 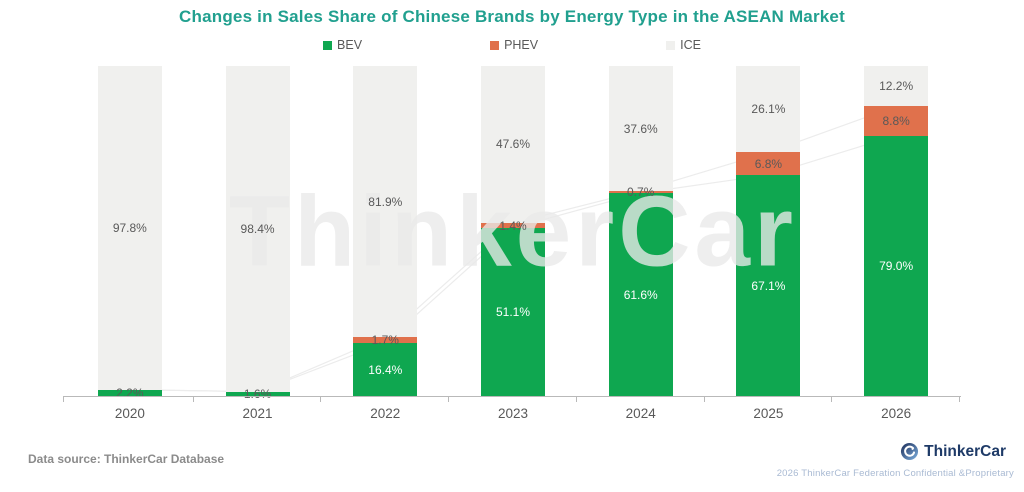 What do you see at coordinates (896, 413) in the screenshot?
I see `x-axis-label-2026: 2026` at bounding box center [896, 413].